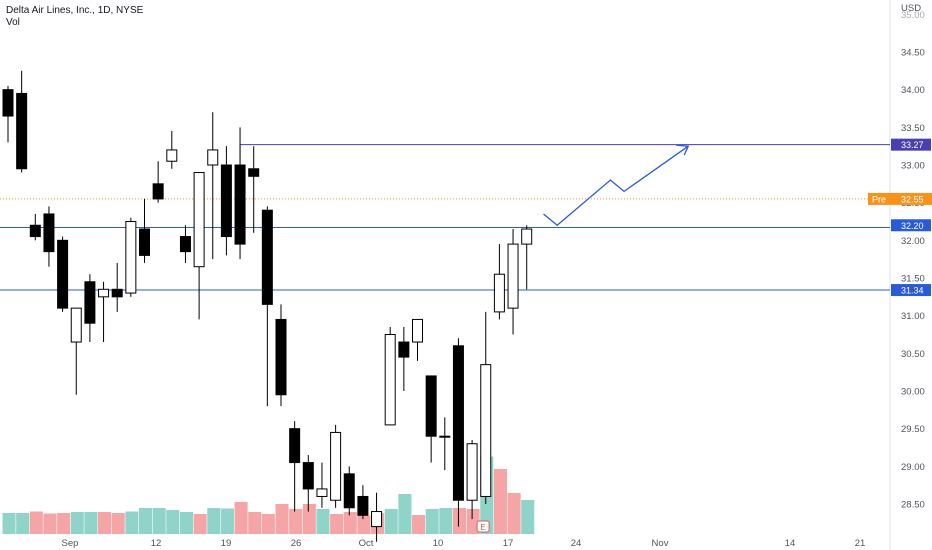  Describe the element at coordinates (366, 543) in the screenshot. I see `x-tick-label: Oct` at that location.